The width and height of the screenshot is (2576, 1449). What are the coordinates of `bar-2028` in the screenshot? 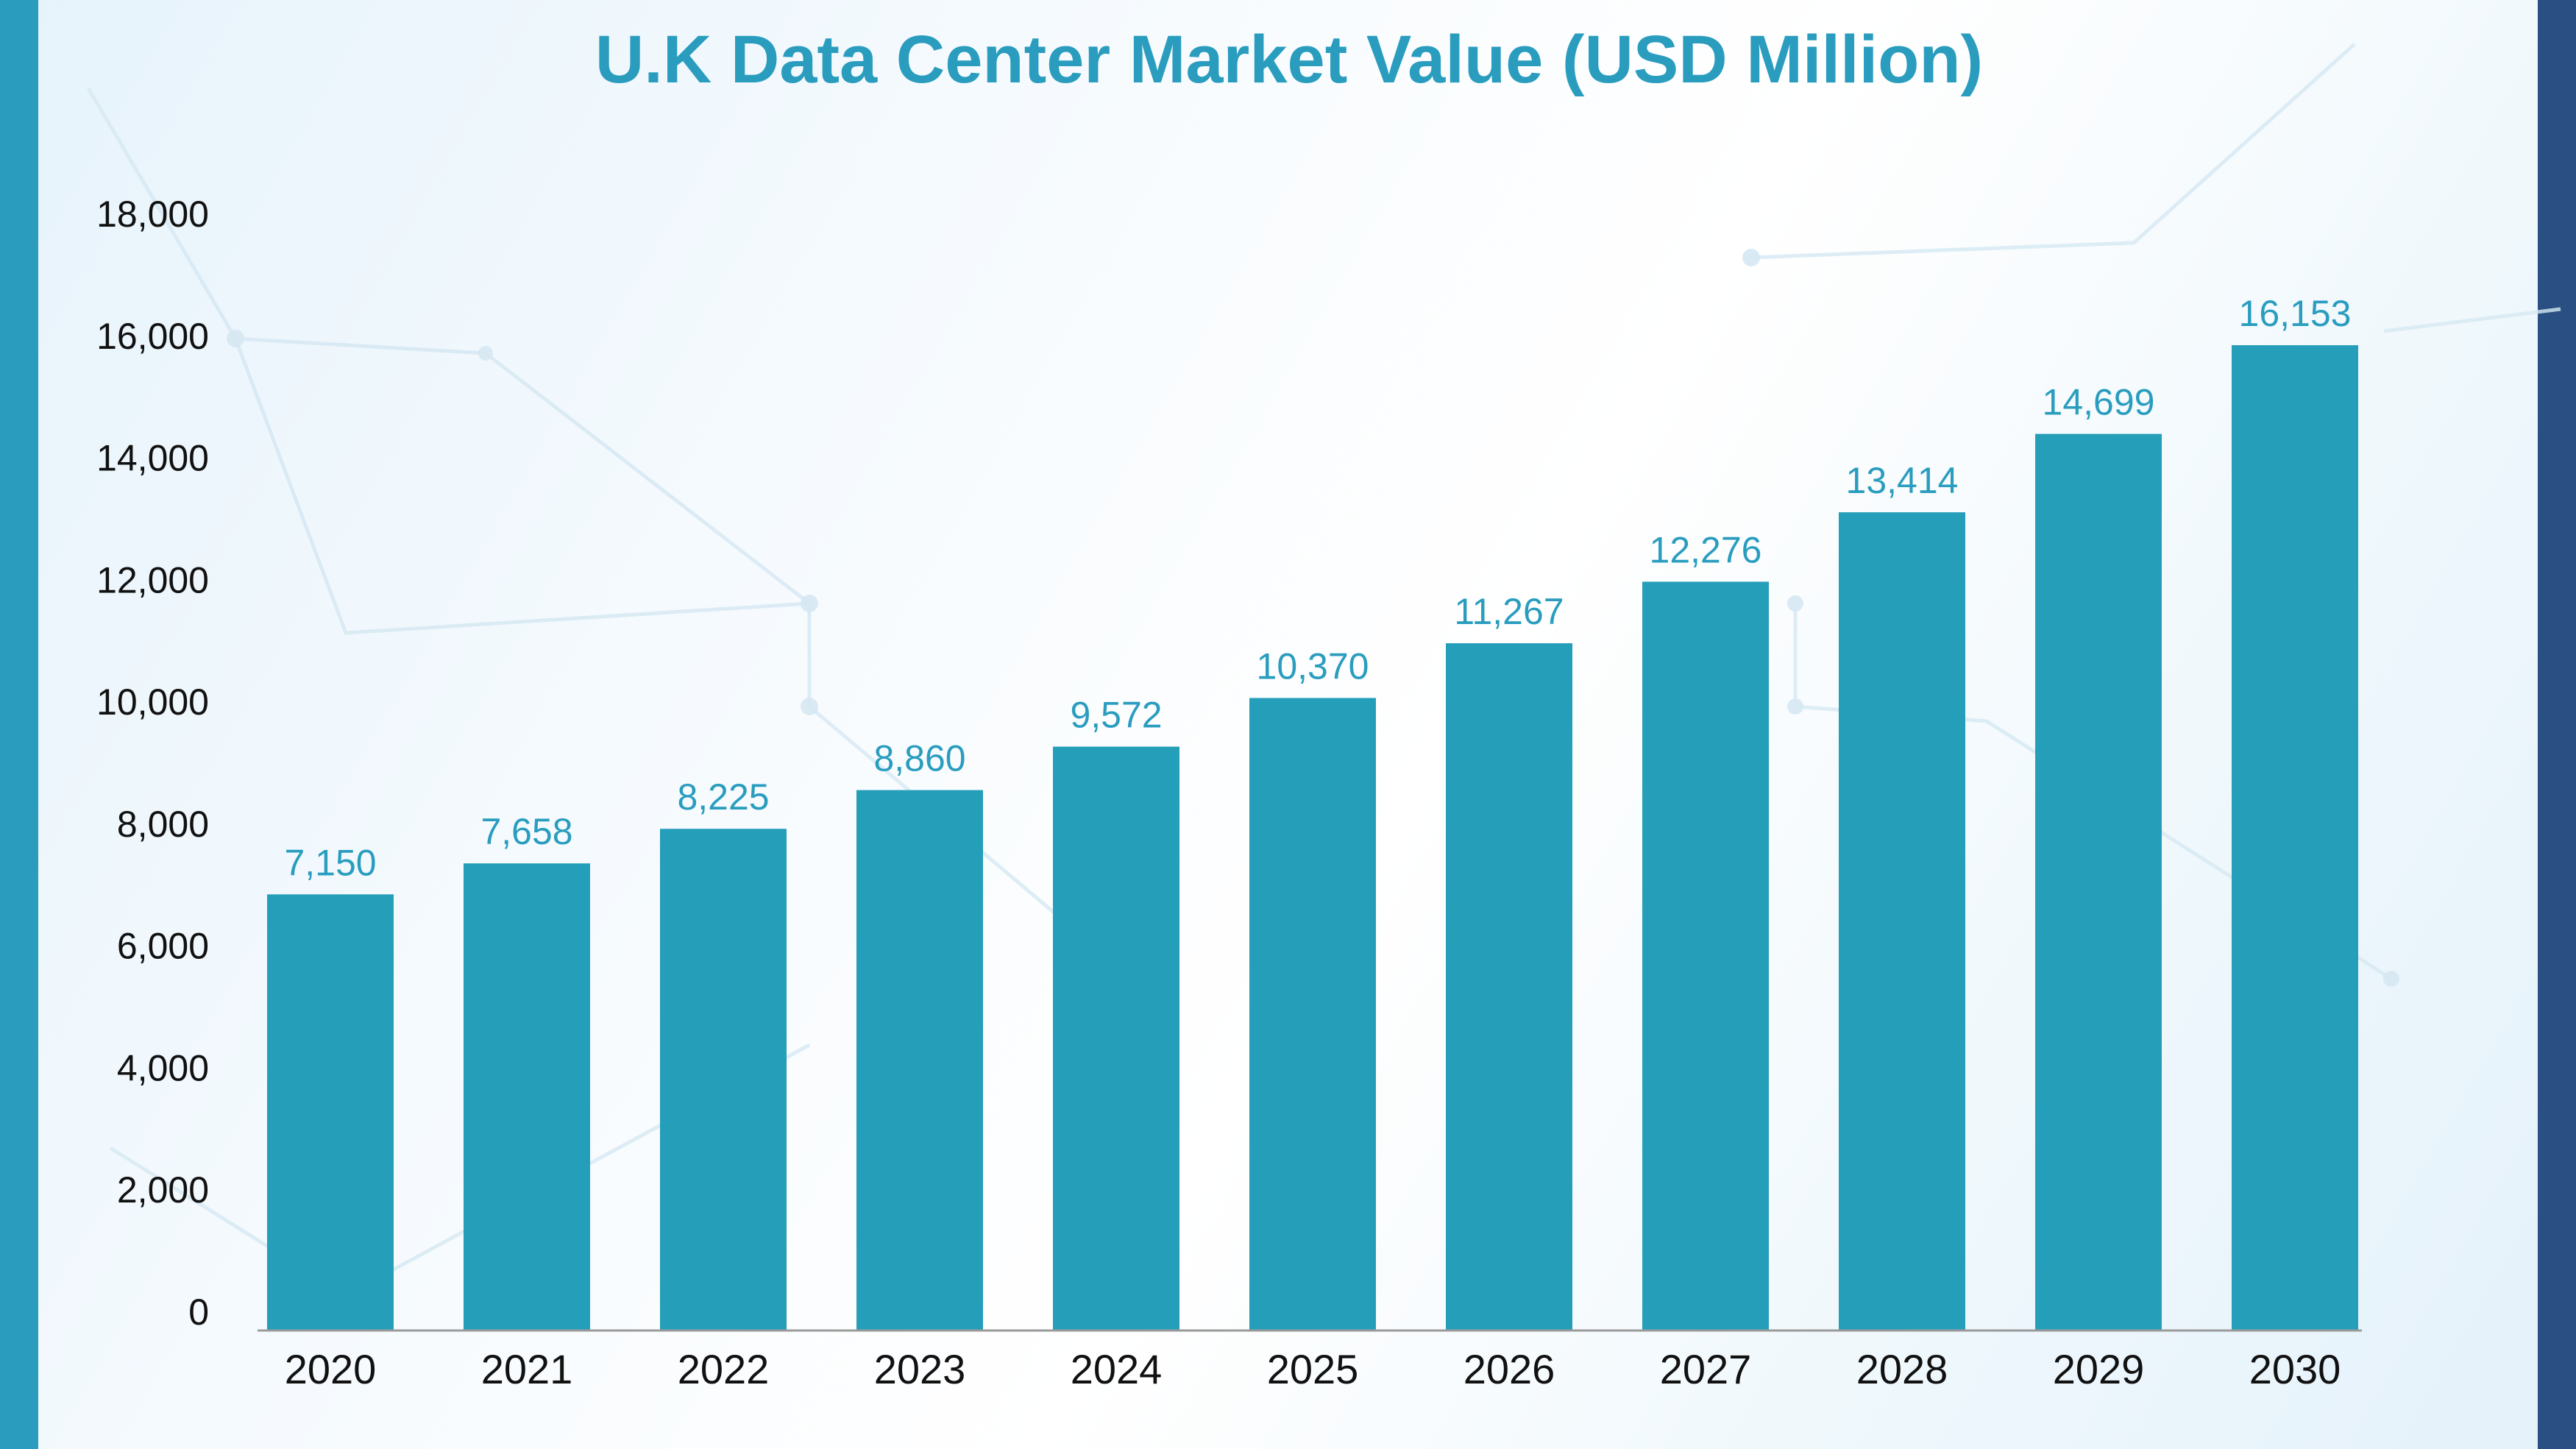 It's located at (1902, 921).